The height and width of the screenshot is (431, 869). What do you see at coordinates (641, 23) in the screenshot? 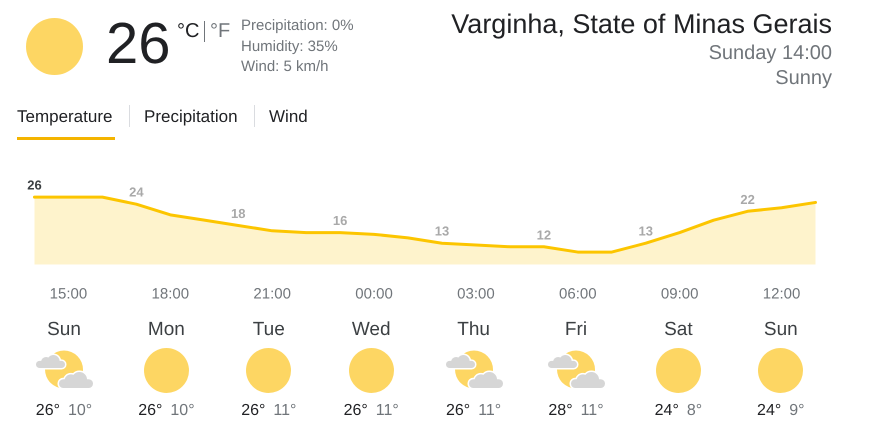
I see `text: Varginha, State of Minas Gerais` at bounding box center [641, 23].